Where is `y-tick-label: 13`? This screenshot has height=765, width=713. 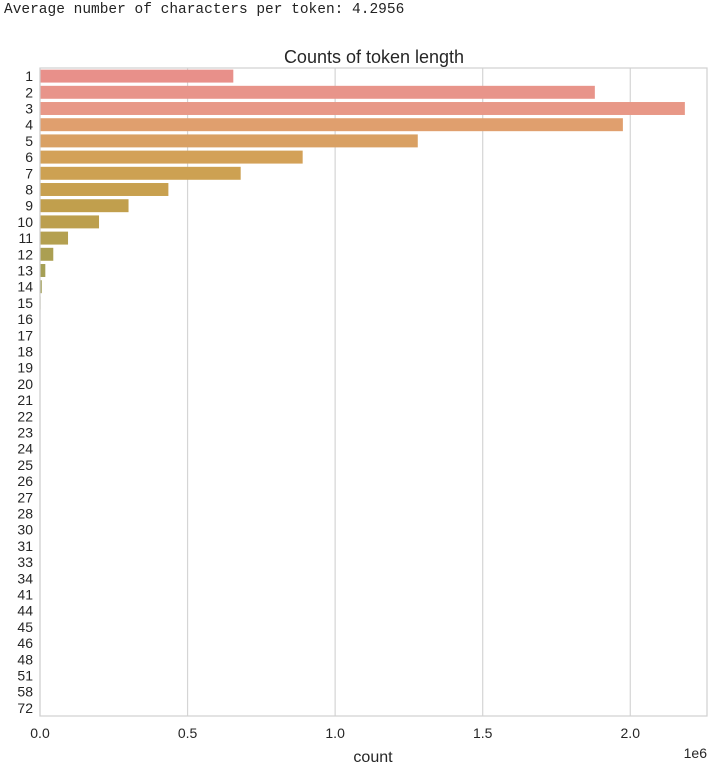 y-tick-label: 13 is located at coordinates (25, 271).